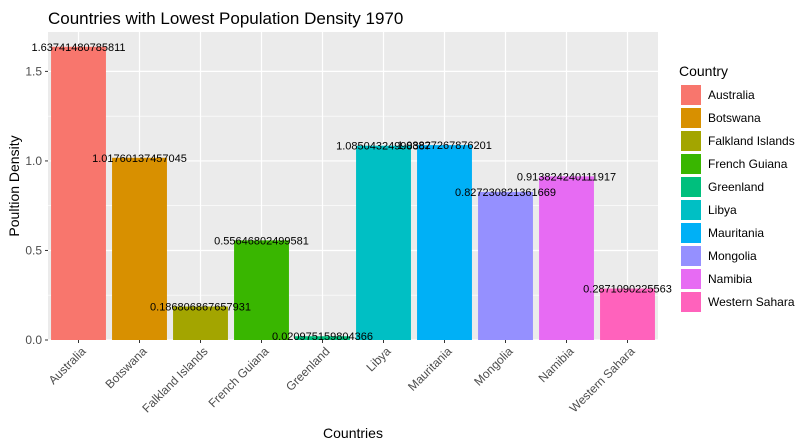  I want to click on y-axis-title: Poultion Density, so click(14, 185).